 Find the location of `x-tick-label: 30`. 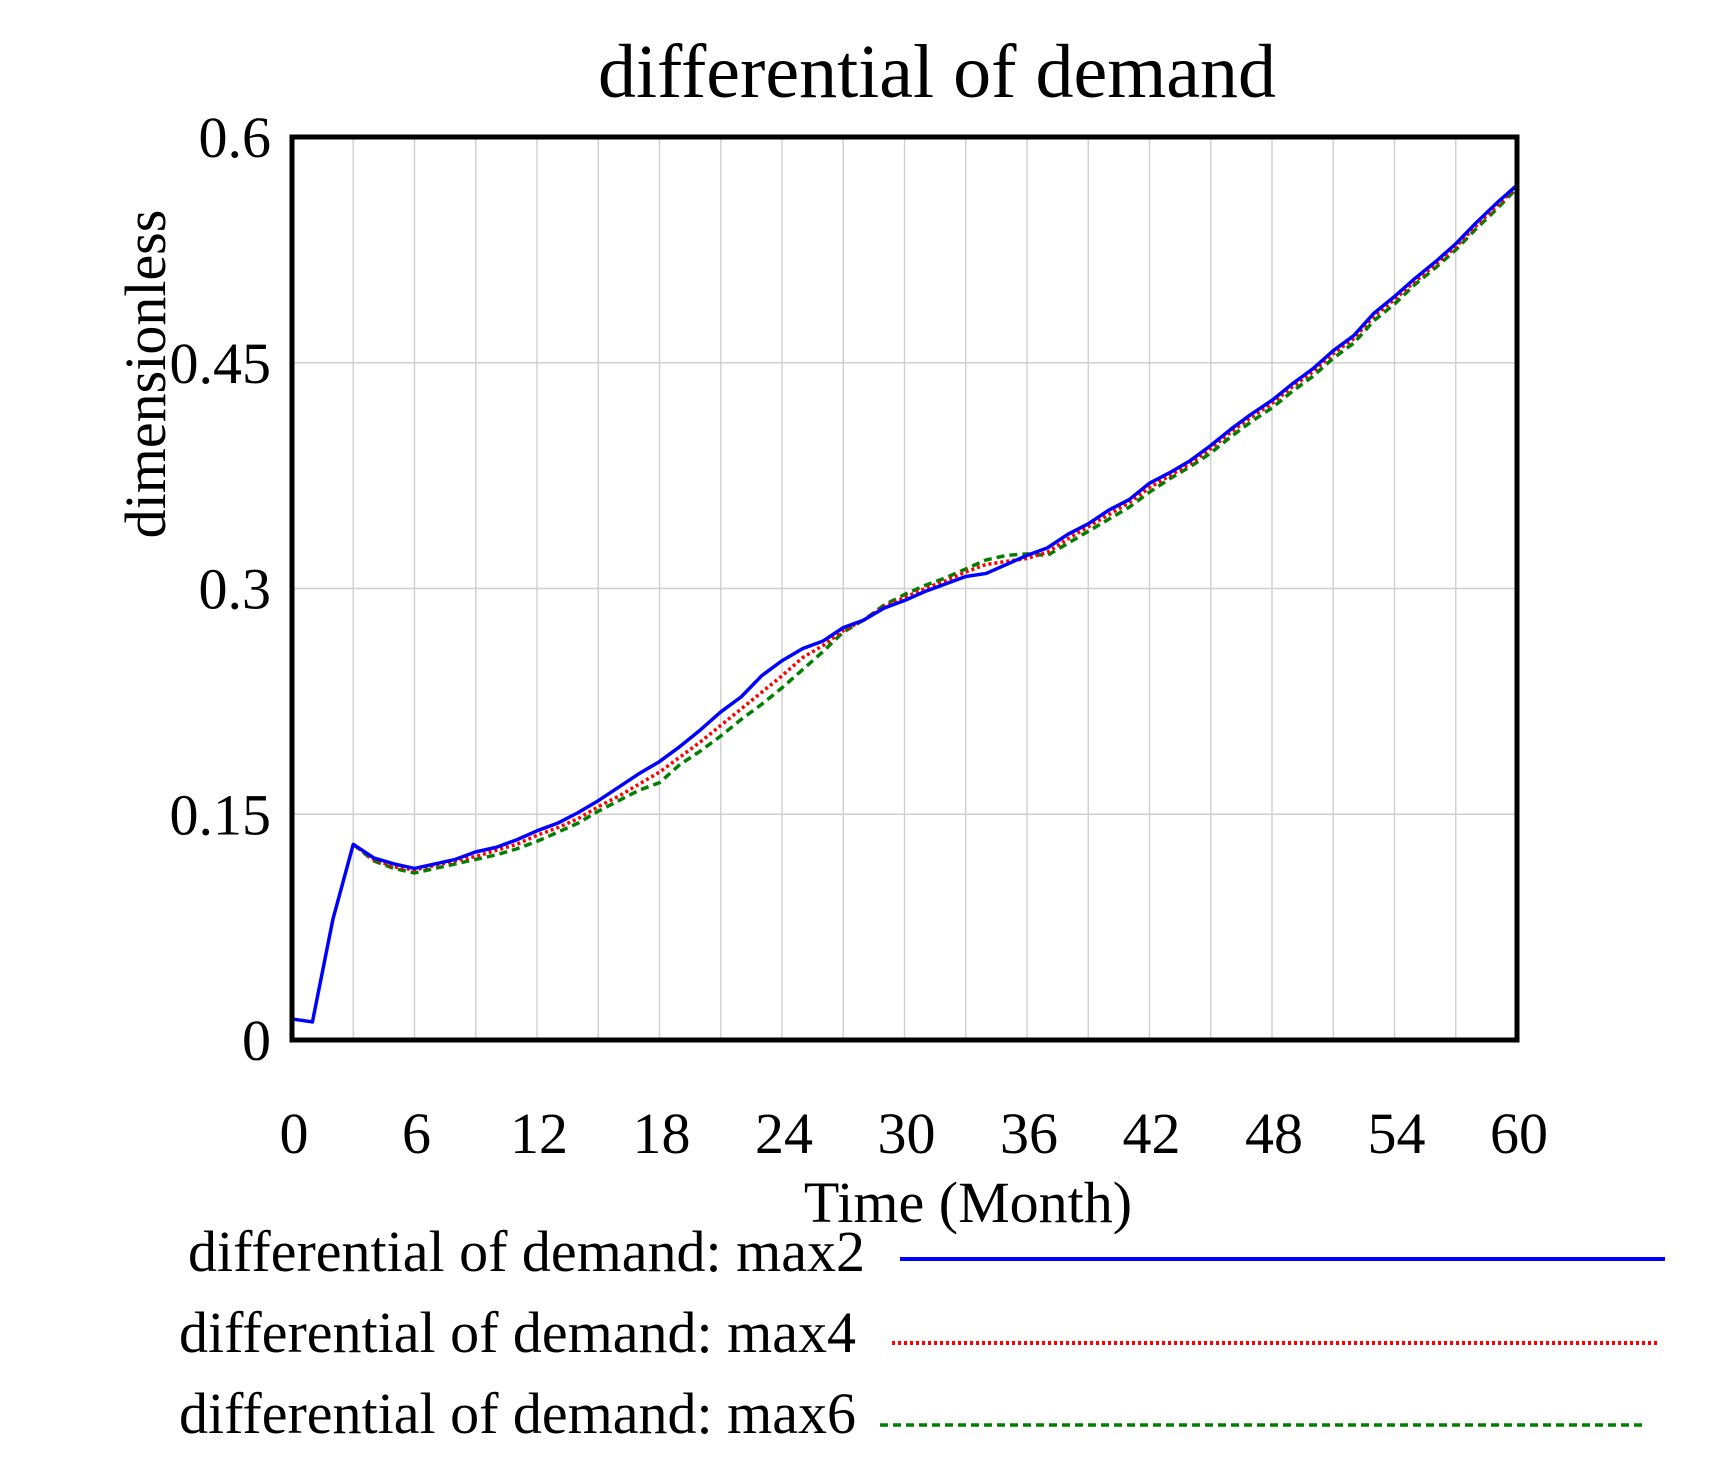

x-tick-label: 30 is located at coordinates (907, 1133).